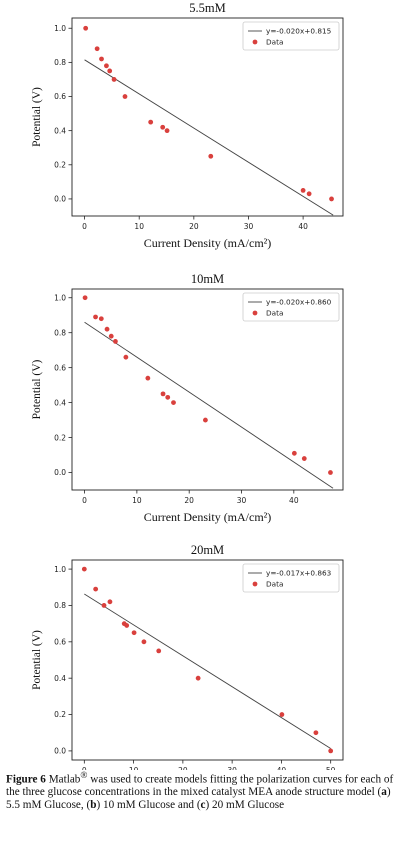 This screenshot has width=406, height=863. Describe the element at coordinates (203, 804) in the screenshot. I see `caption-panel-c: c` at that location.